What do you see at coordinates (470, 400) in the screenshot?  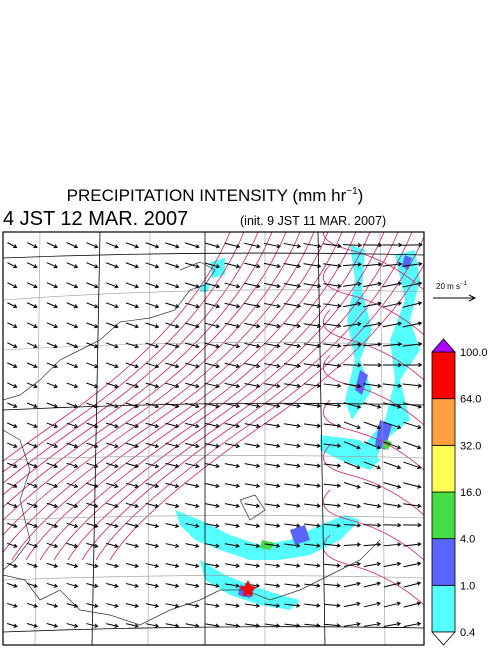 I see `colorbar-label: 64.0` at bounding box center [470, 400].